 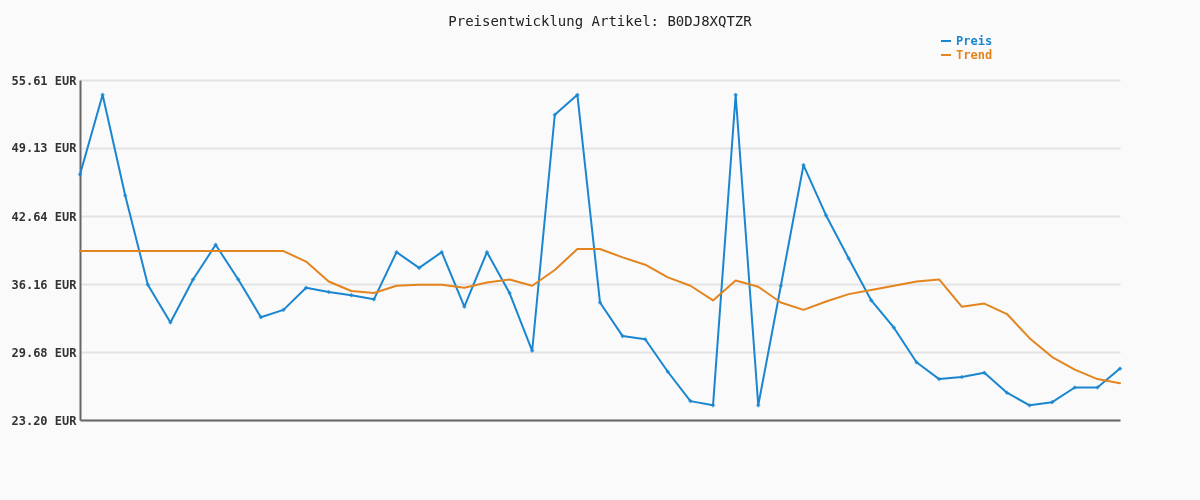 I want to click on y-tick-label: 49.13 EUR, so click(x=44, y=148).